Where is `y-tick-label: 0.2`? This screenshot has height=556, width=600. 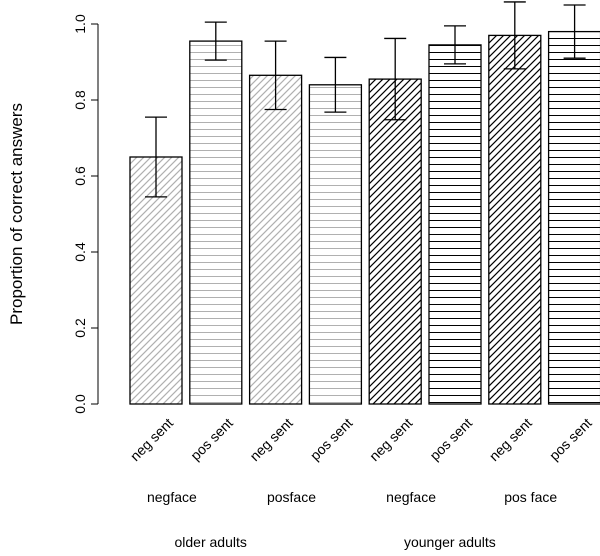 y-tick-label: 0.2 is located at coordinates (80, 328).